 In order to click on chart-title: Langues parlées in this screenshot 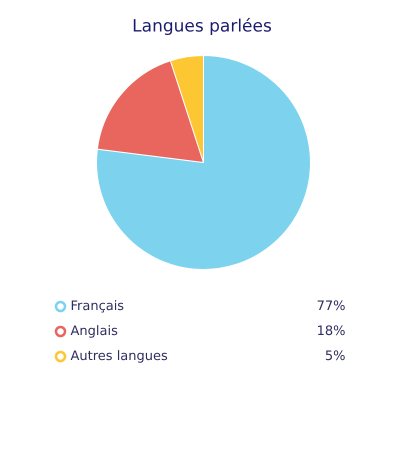, I will do `click(202, 26)`.